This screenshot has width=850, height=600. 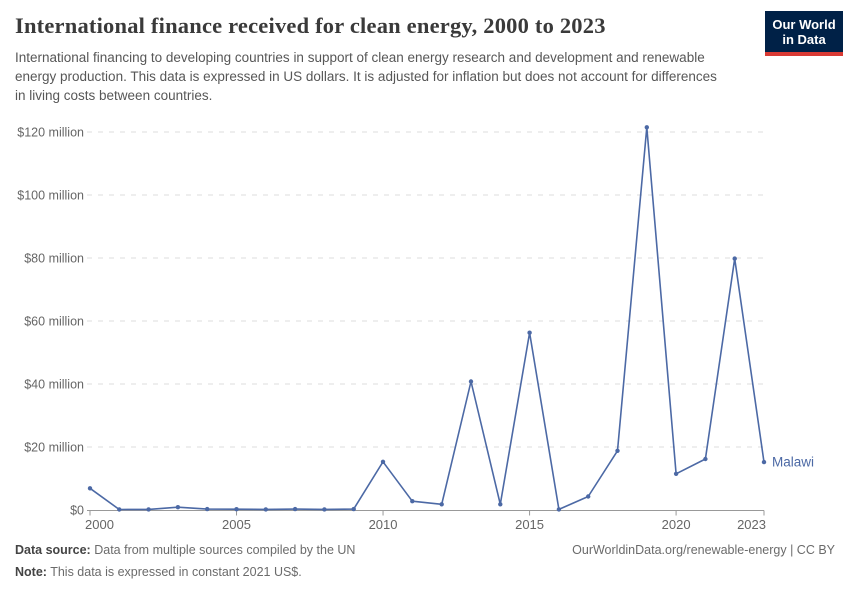 I want to click on data-point-2023, so click(x=764, y=462).